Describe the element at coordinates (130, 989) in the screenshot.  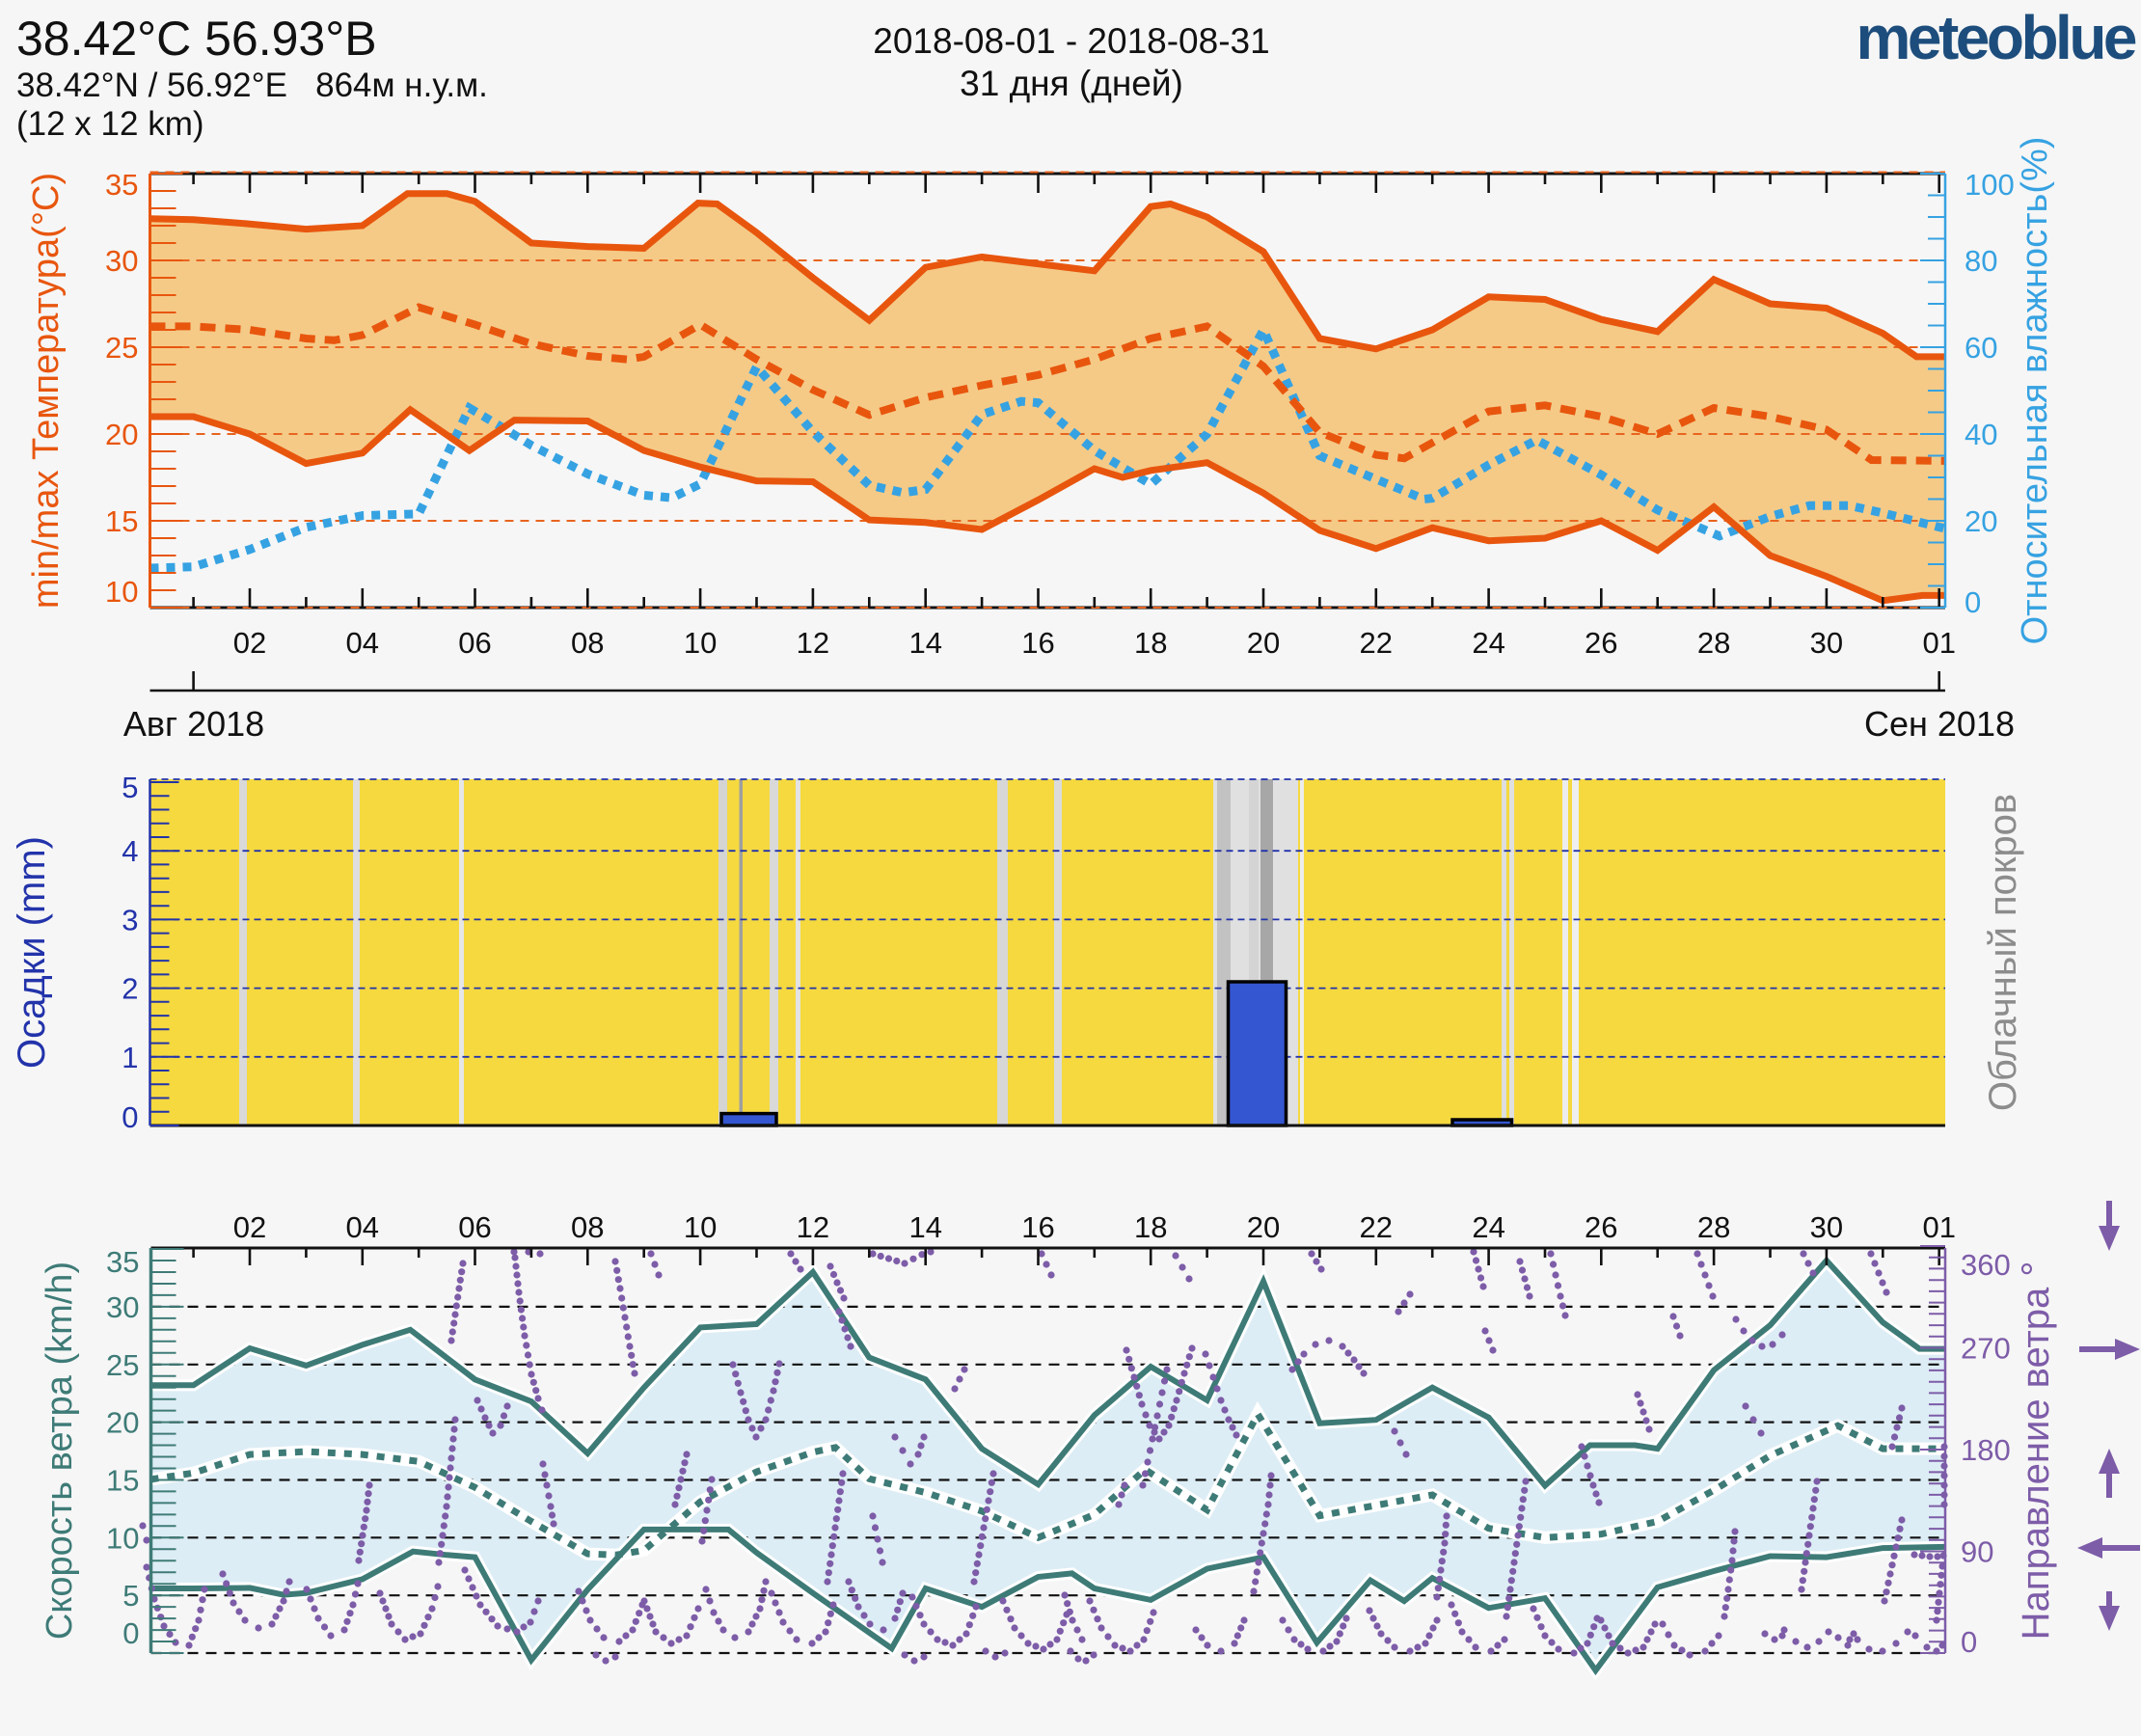
I see `svg-text: 2` at that location.